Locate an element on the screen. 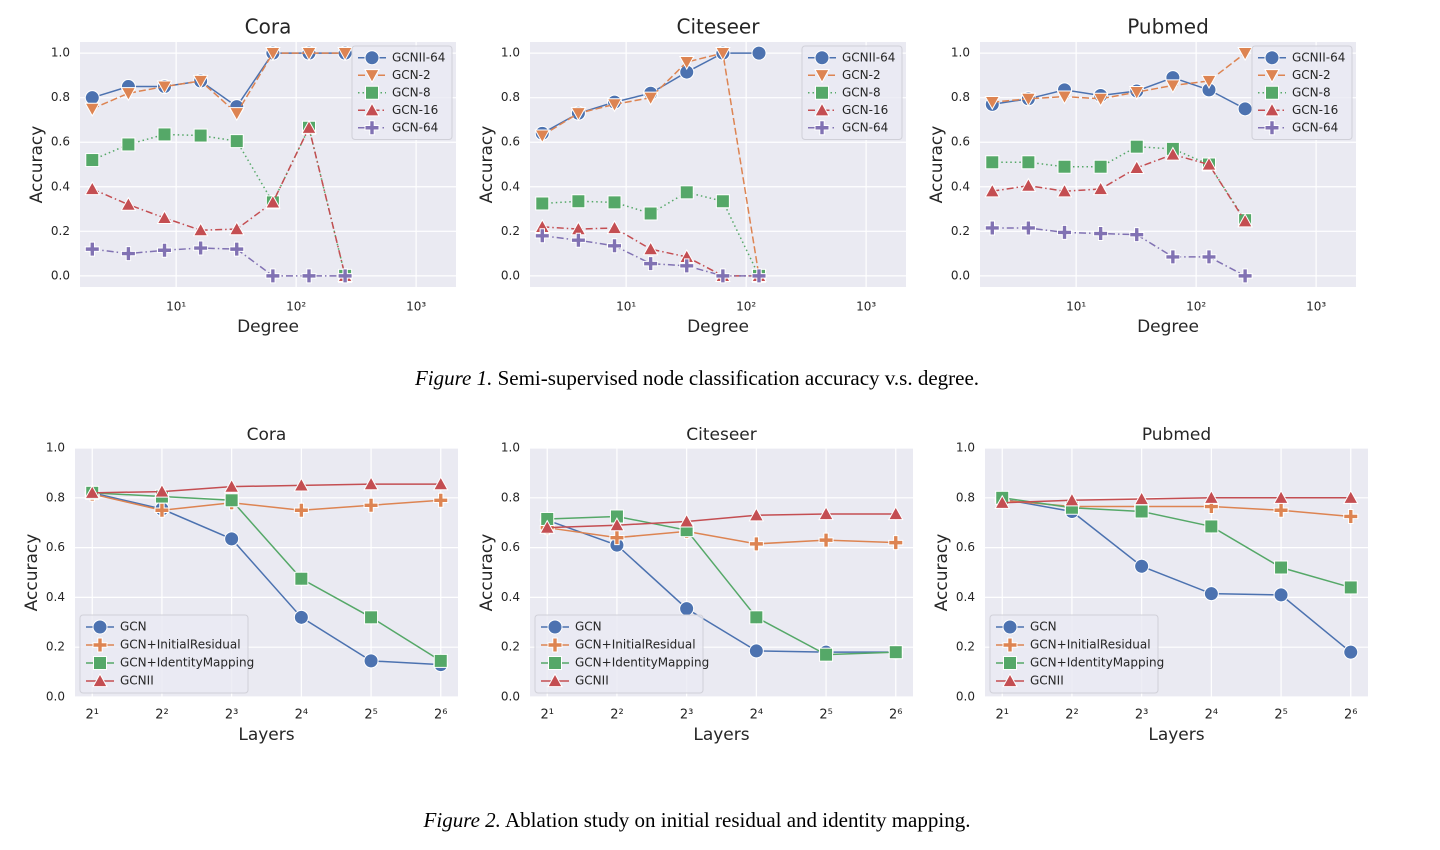  y-tick-label: 0.0 is located at coordinates (960, 275).